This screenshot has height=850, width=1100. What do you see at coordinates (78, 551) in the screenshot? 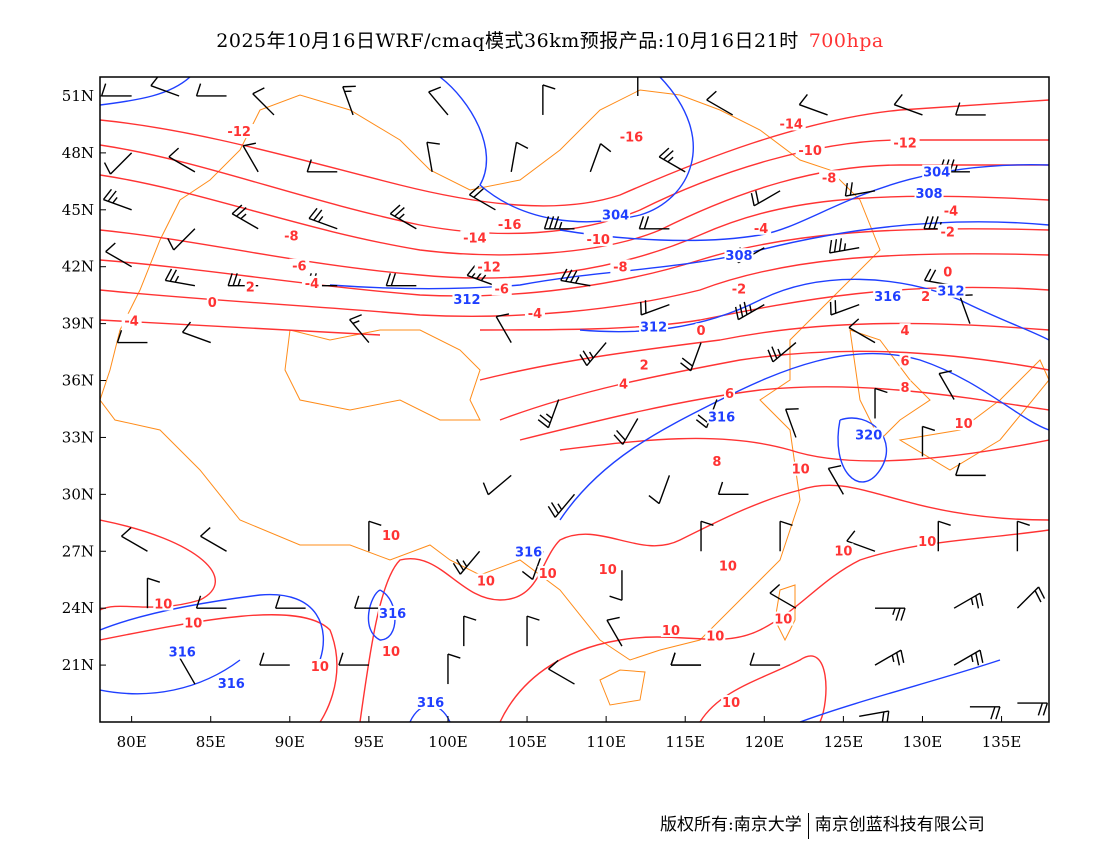
I see `lat-tick-label: 27N` at bounding box center [78, 551].